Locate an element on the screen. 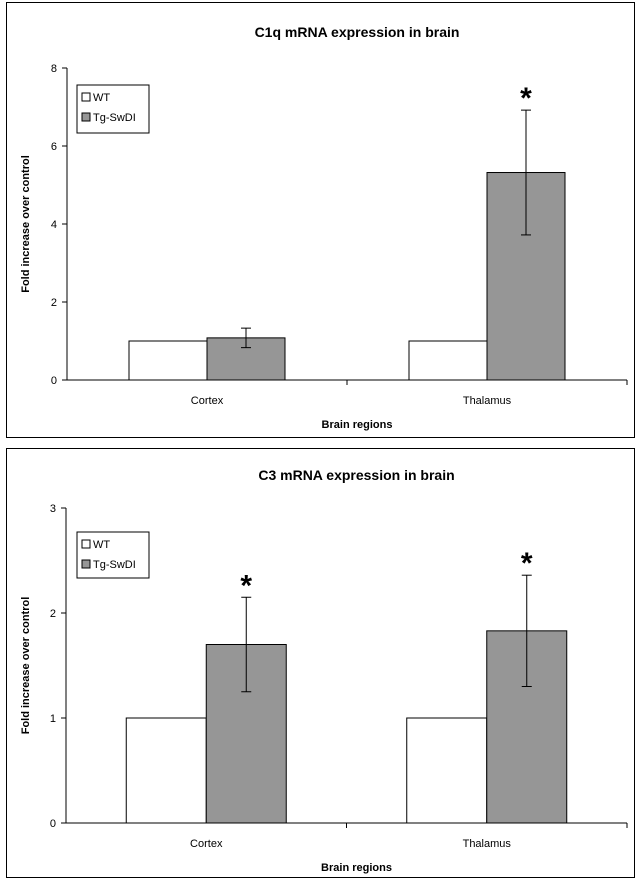 This screenshot has height=880, width=636. chart-title: C3 mRNA expression in brain is located at coordinates (356, 475).